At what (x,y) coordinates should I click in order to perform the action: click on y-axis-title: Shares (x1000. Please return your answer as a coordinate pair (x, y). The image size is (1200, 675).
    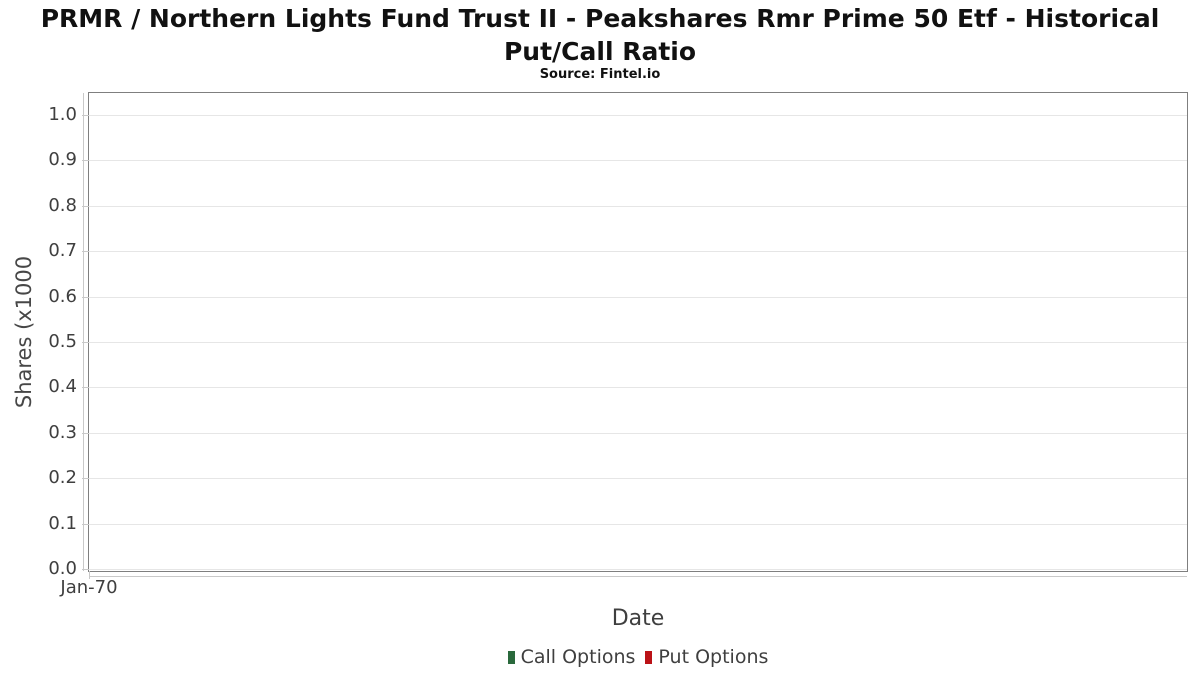
    Looking at the image, I should click on (24, 332).